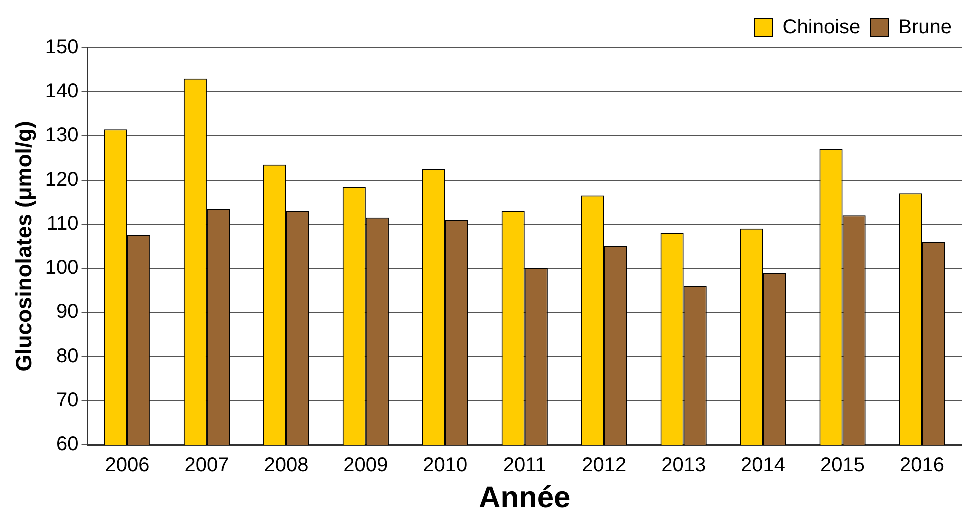 This screenshot has width=980, height=525. Describe the element at coordinates (925, 27) in the screenshot. I see `legend-label: Brune` at that location.